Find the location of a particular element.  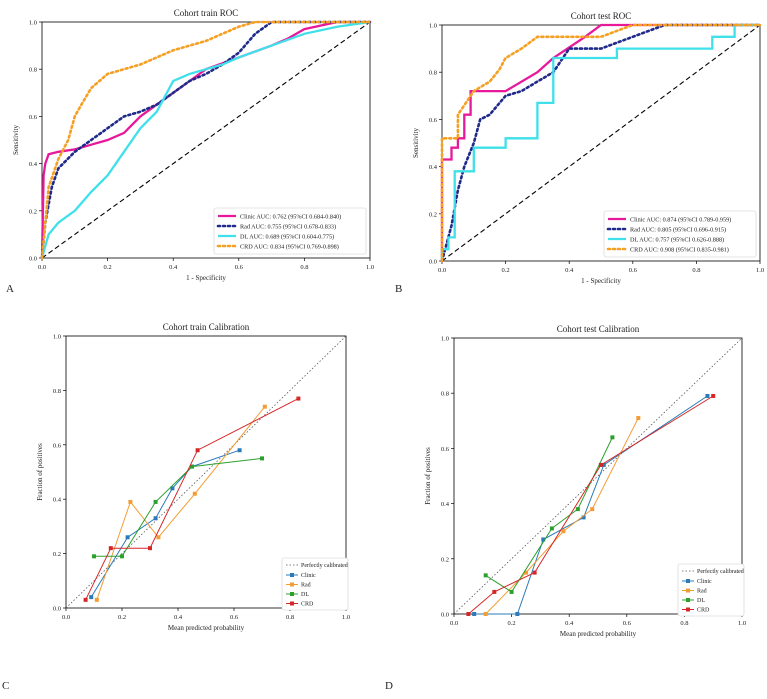

series-line-dl_roc is located at coordinates (600, 142).